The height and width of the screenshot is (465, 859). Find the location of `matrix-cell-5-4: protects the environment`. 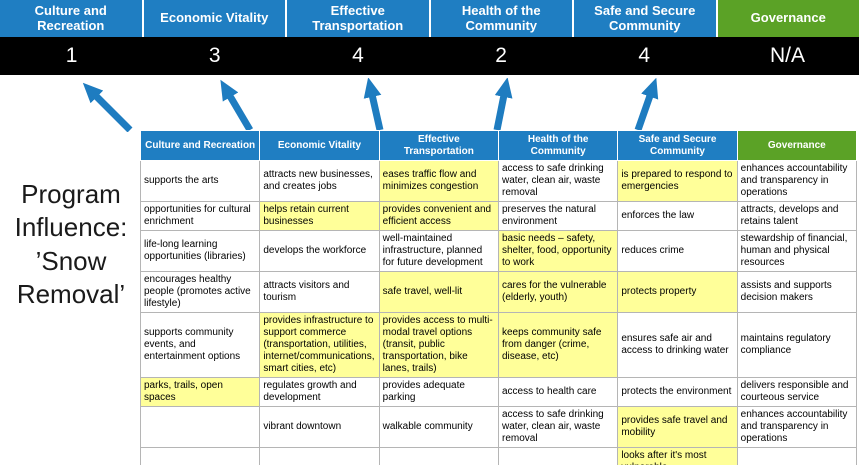

matrix-cell-5-4: protects the environment is located at coordinates (677, 392).